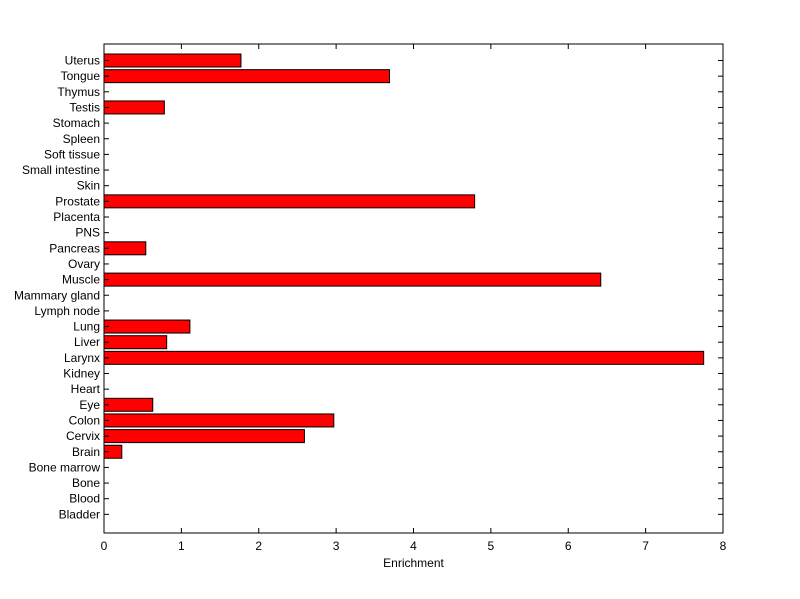  I want to click on category-label: Heart, so click(86, 389).